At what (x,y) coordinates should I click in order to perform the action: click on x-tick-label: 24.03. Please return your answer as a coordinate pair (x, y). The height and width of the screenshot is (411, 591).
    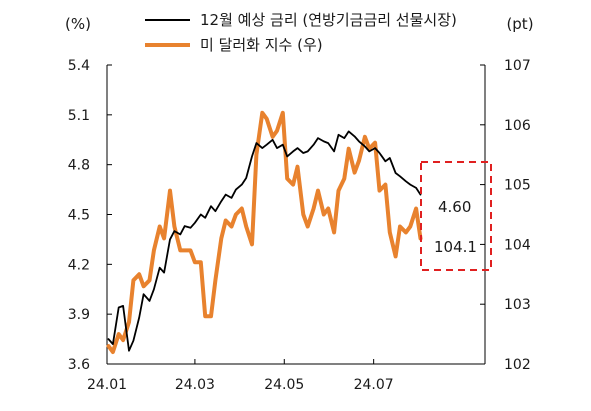
    Looking at the image, I should click on (195, 385).